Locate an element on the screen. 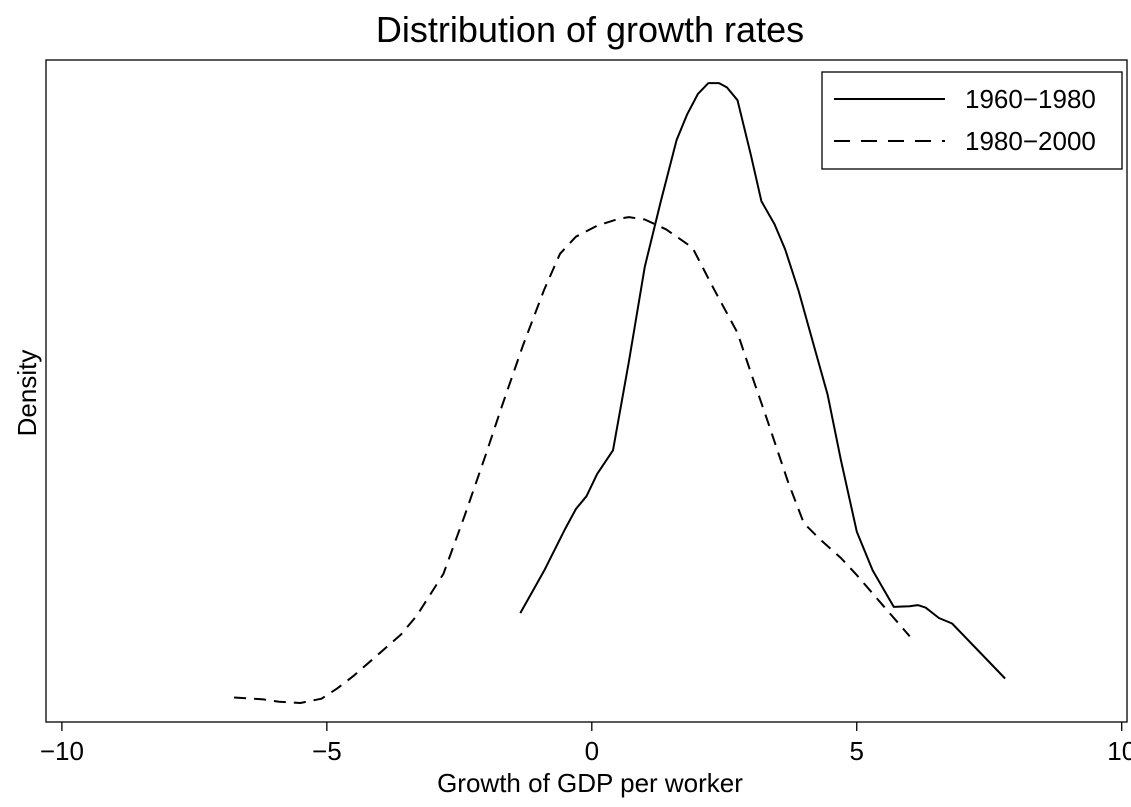  x-tick-label: 0 is located at coordinates (592, 751).